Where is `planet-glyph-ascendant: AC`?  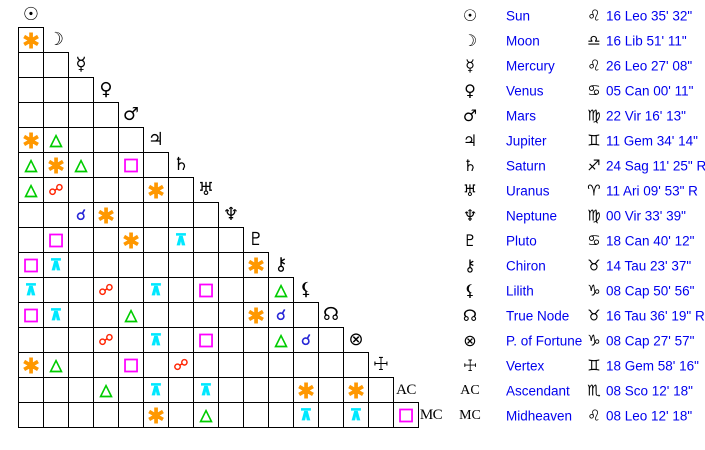 planet-glyph-ascendant: AC is located at coordinates (406, 389).